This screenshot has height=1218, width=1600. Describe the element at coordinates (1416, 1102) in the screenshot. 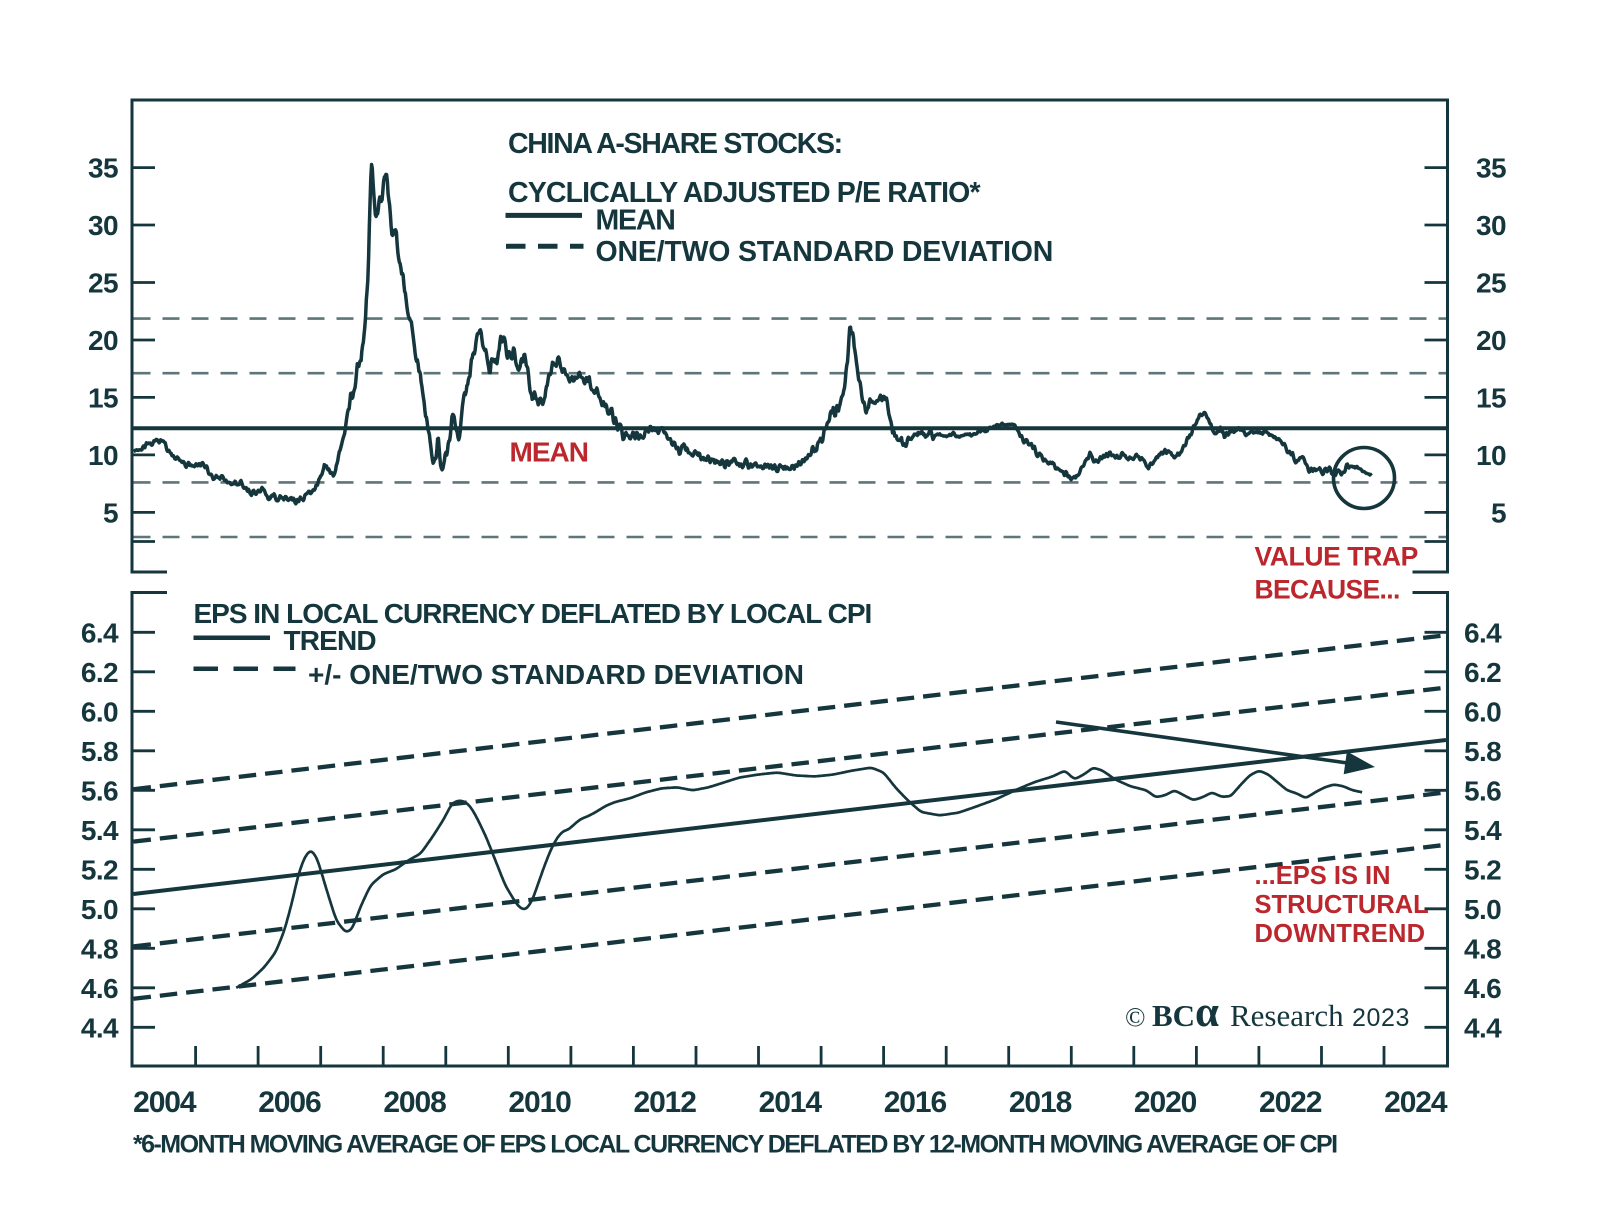

I see `svg-text: 2024` at that location.